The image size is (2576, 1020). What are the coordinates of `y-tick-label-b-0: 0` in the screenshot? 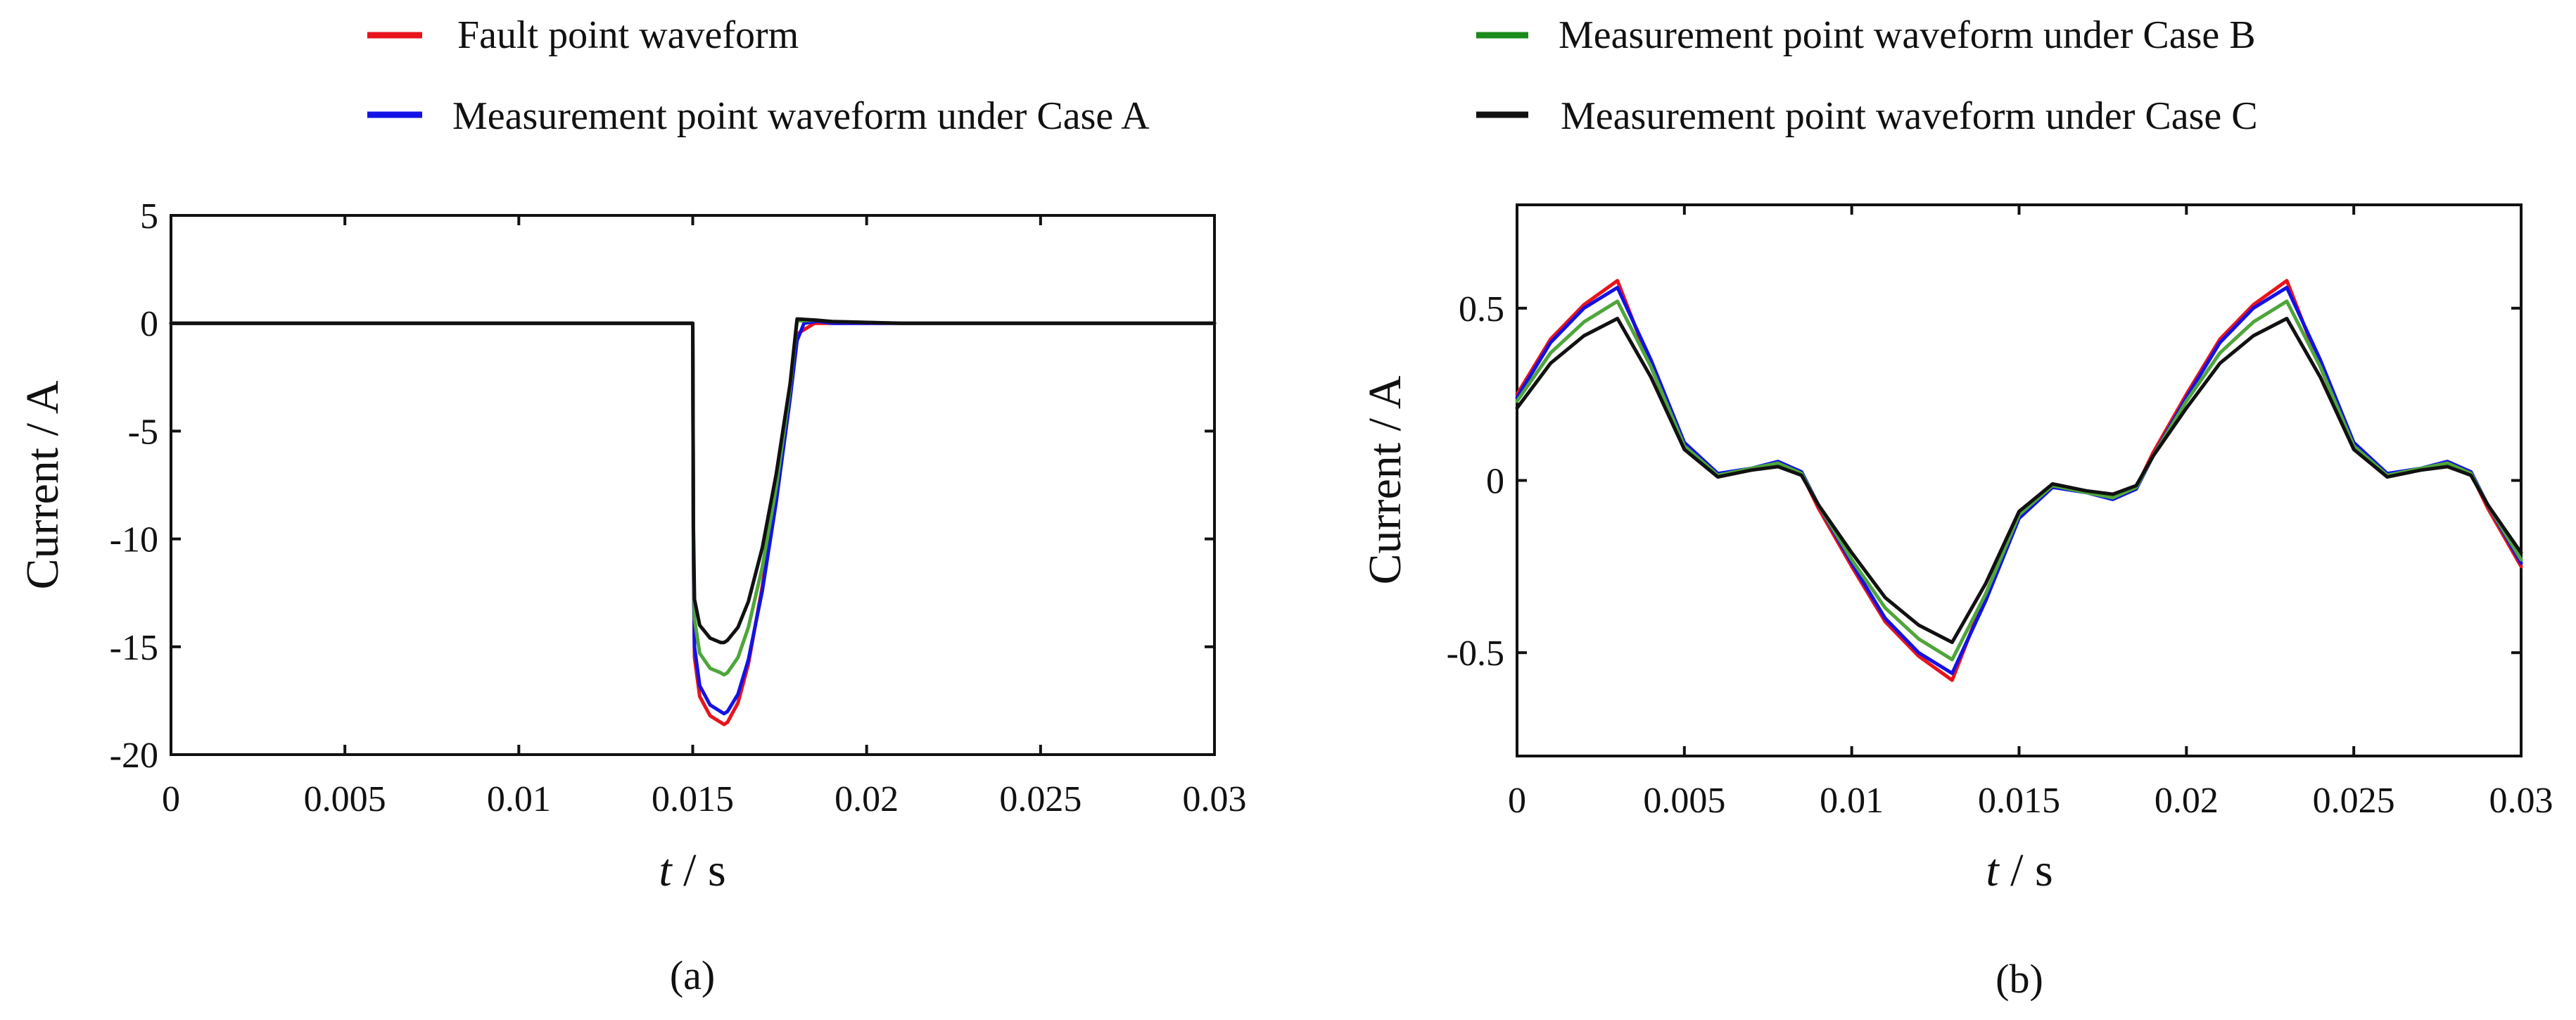 It's located at (1495, 482).